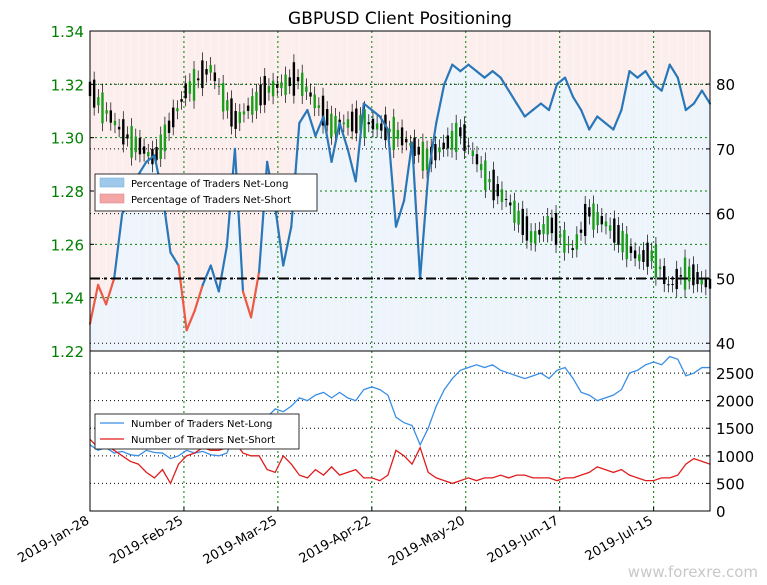 This screenshot has width=767, height=585. I want to click on count-tick-label: 2500, so click(735, 374).